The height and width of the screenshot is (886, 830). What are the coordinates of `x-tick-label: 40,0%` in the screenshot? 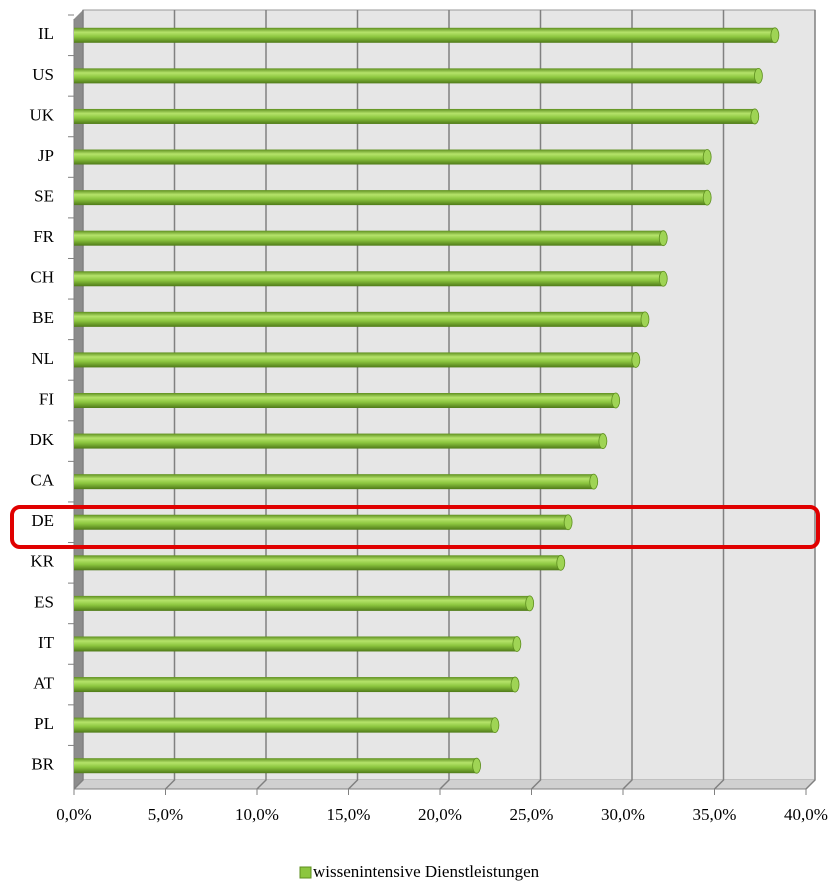 It's located at (806, 814).